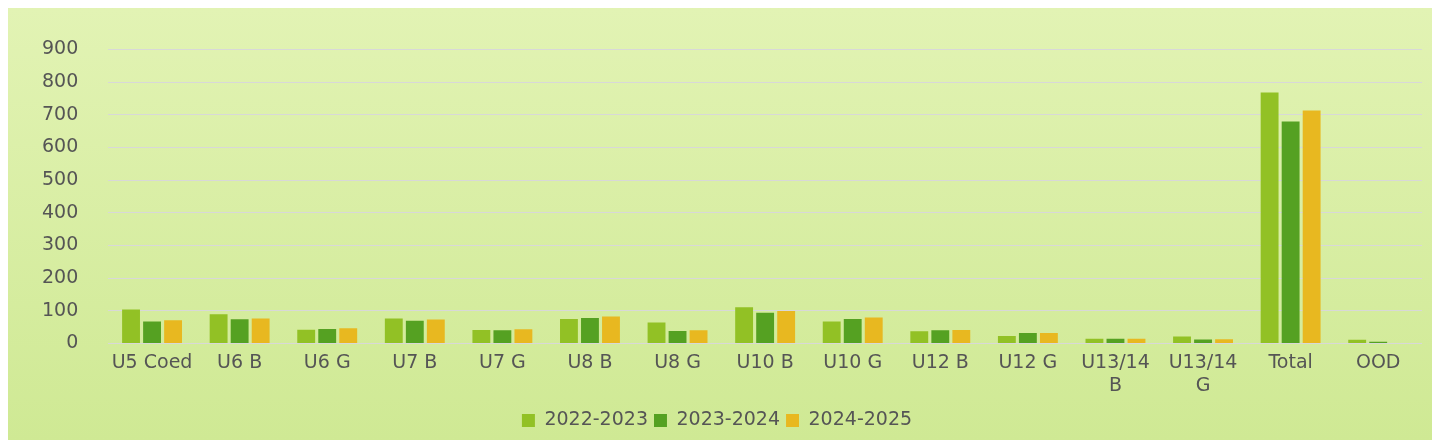 The width and height of the screenshot is (1440, 448). I want to click on x-tick-label: U8 B, so click(590, 360).